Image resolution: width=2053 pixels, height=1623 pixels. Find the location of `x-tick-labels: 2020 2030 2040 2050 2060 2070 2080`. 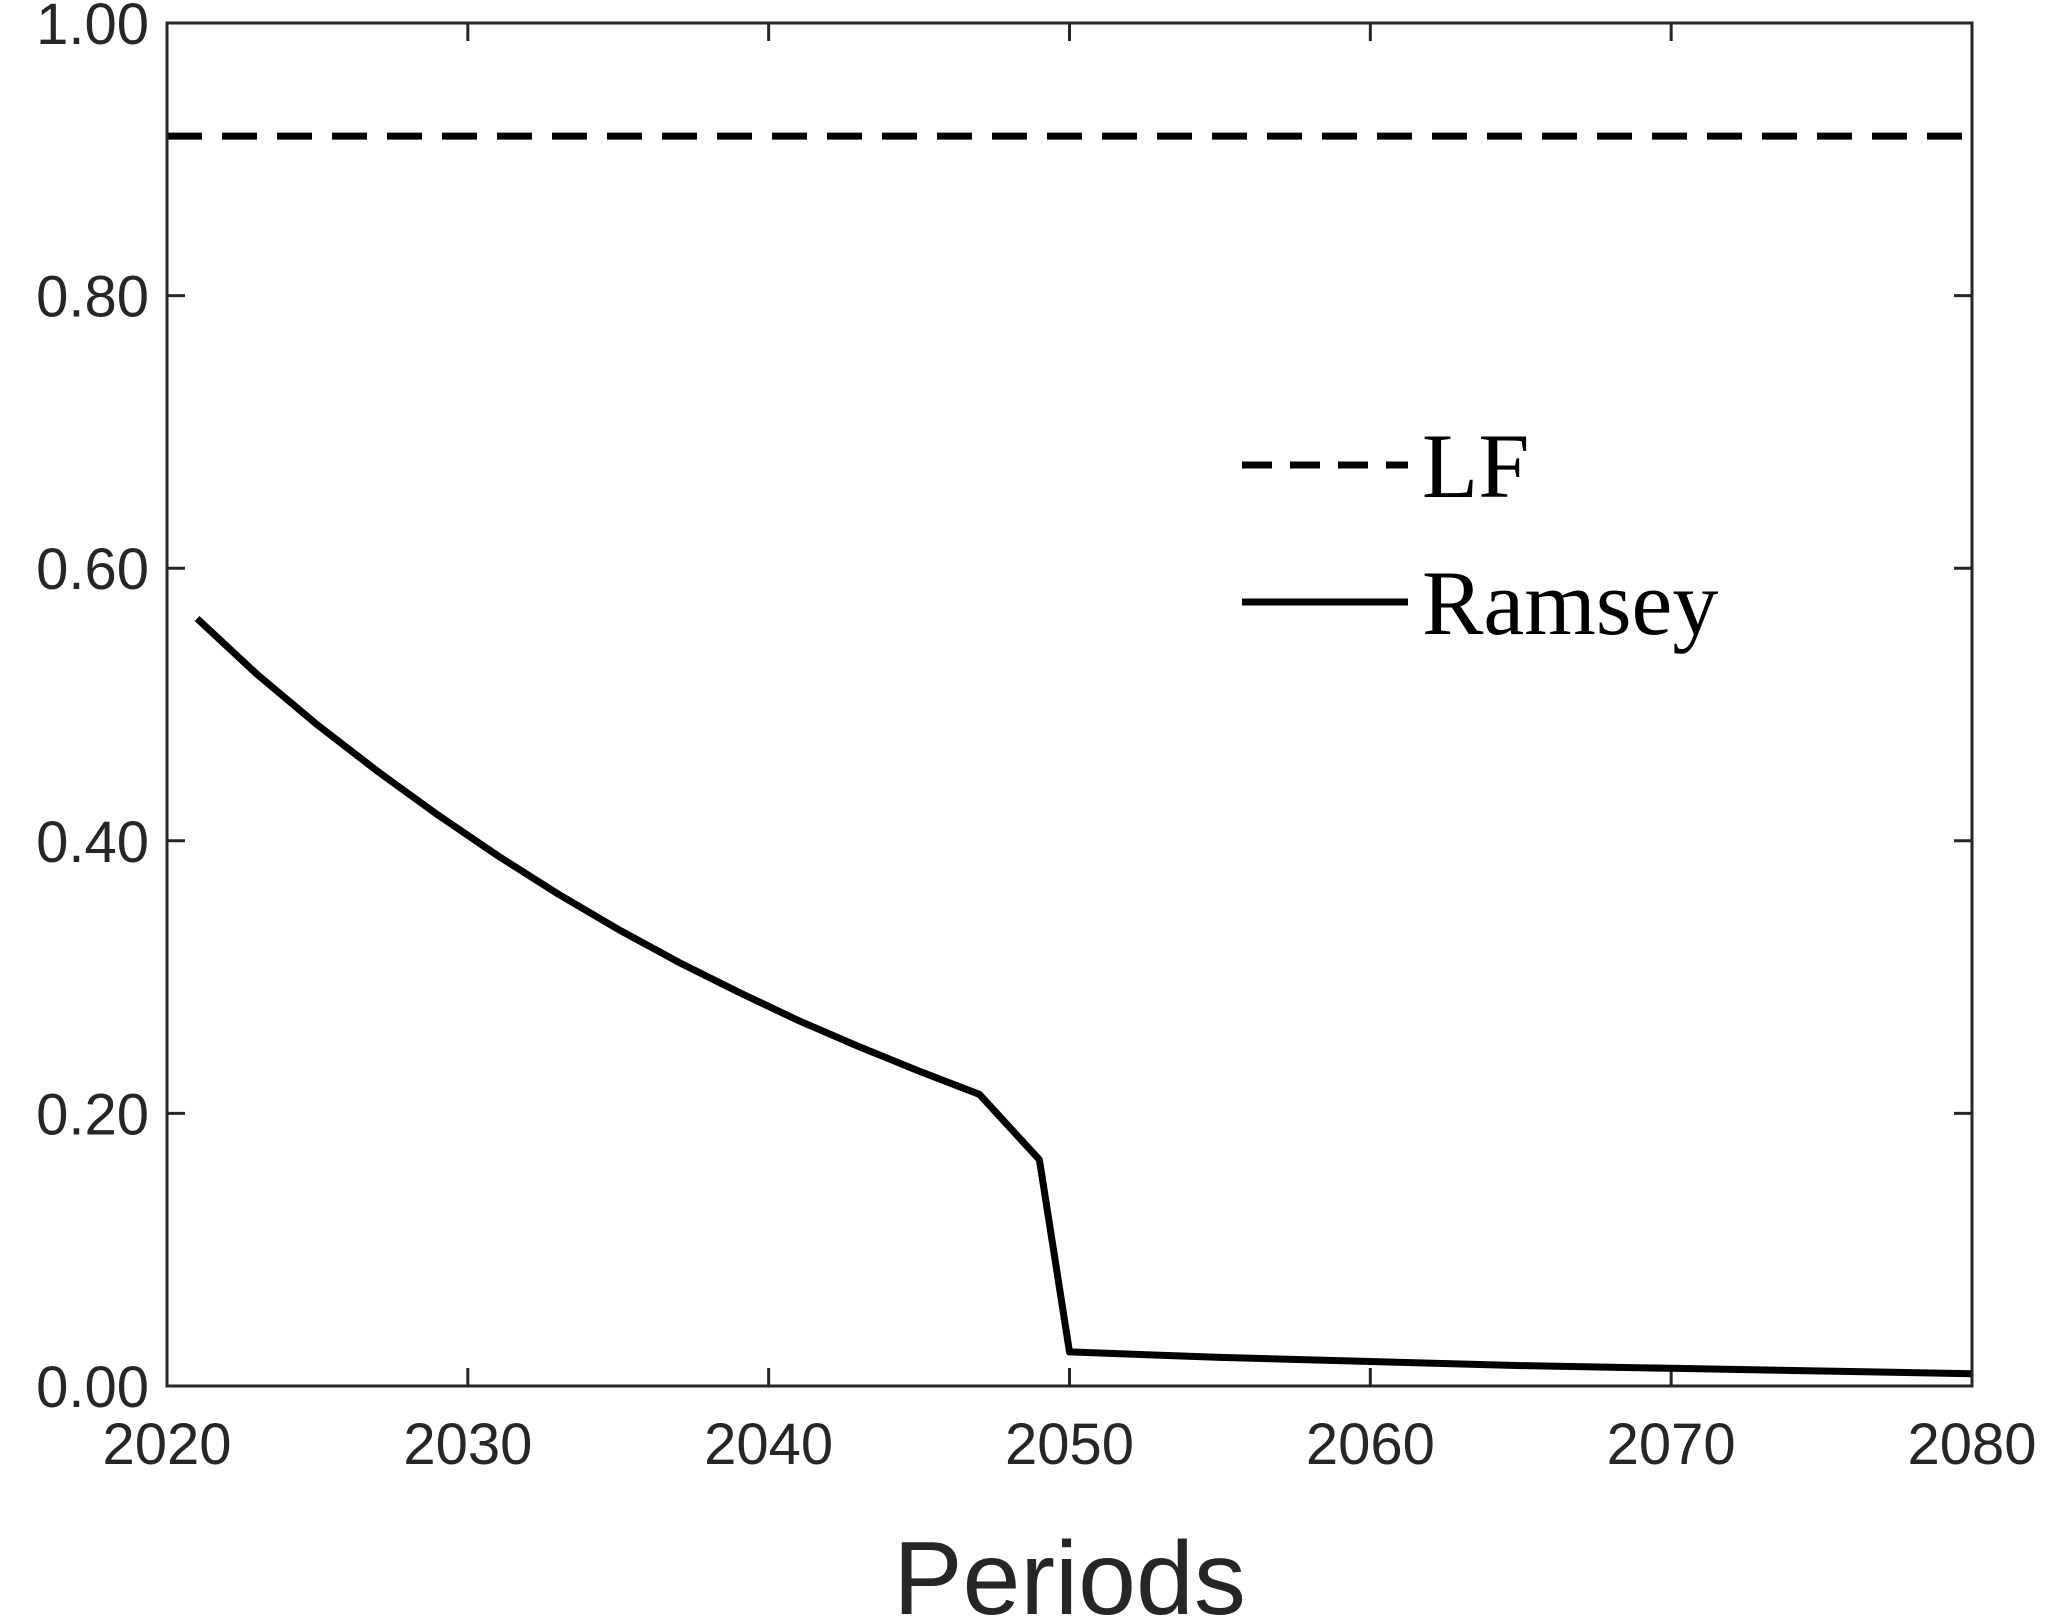

x-tick-labels: 2020 2030 2040 2050 2060 2070 2080 is located at coordinates (1069, 1444).